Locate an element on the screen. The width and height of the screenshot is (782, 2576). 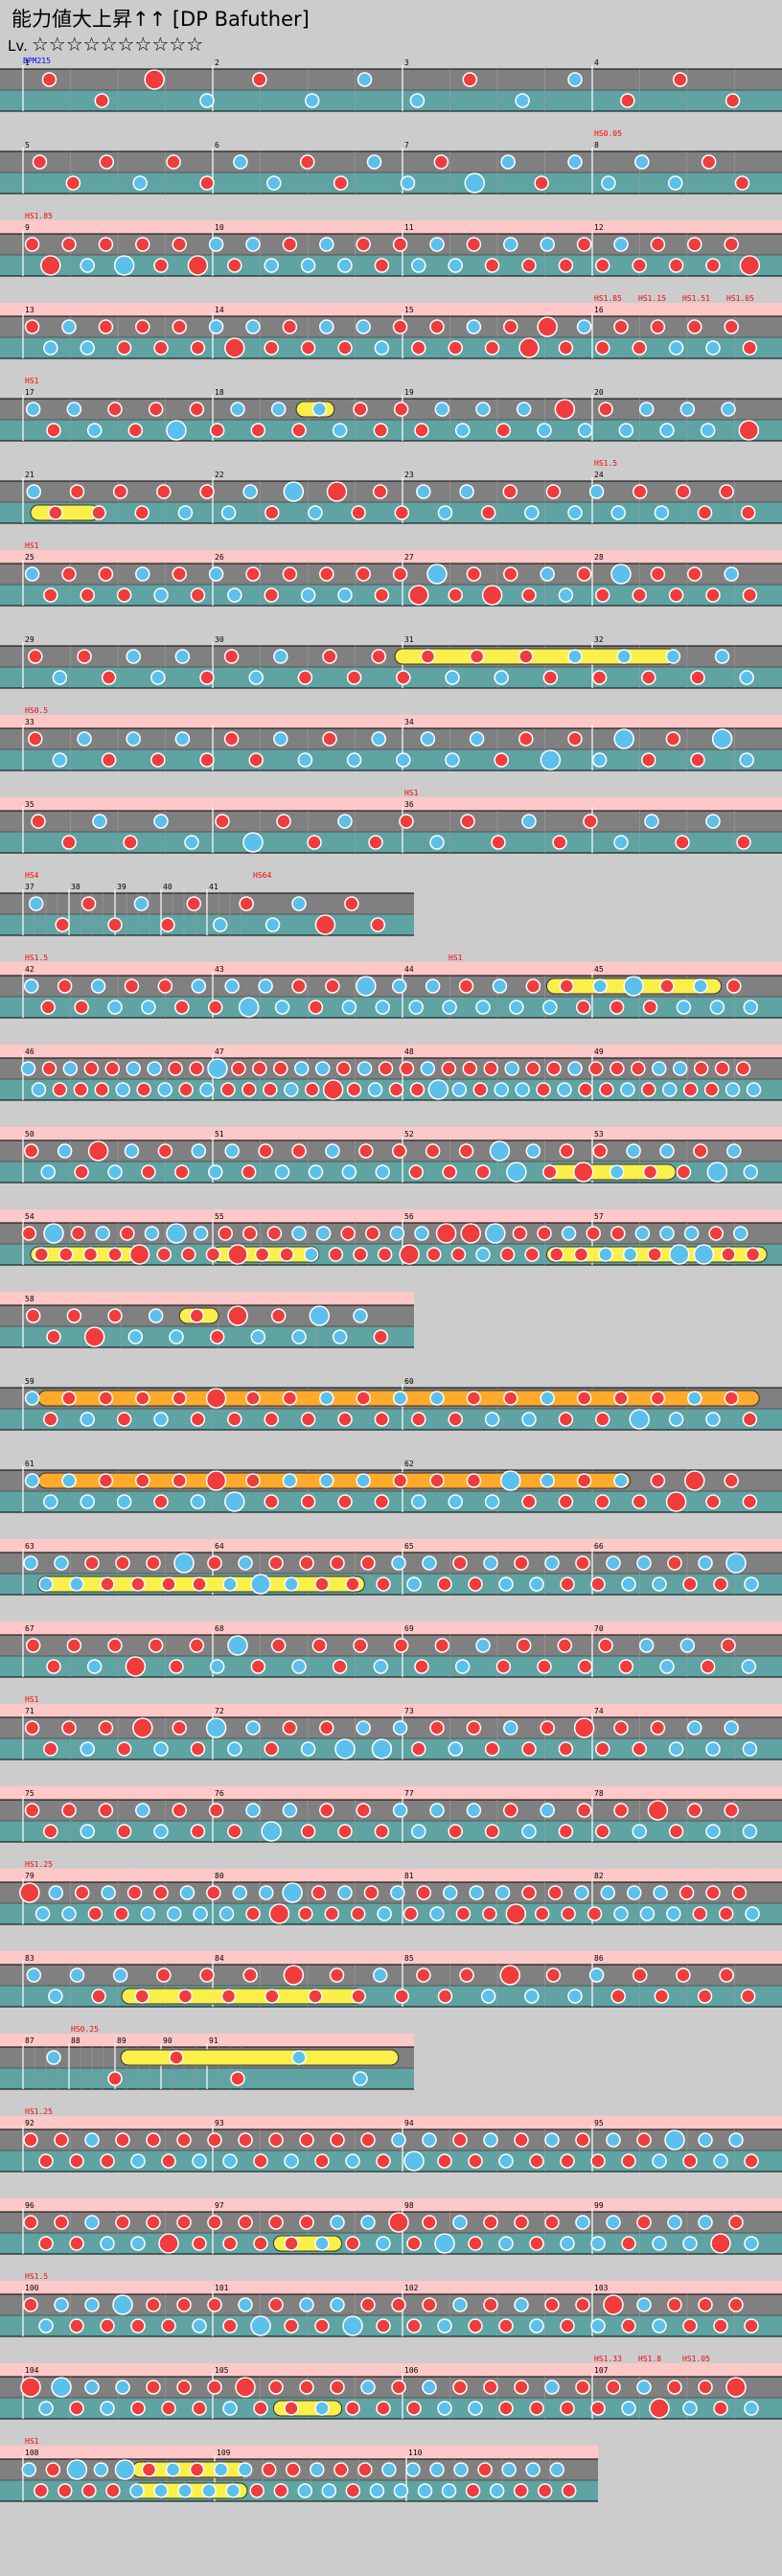
scroll-speed-label: HS0.25 is located at coordinates (85, 2029).